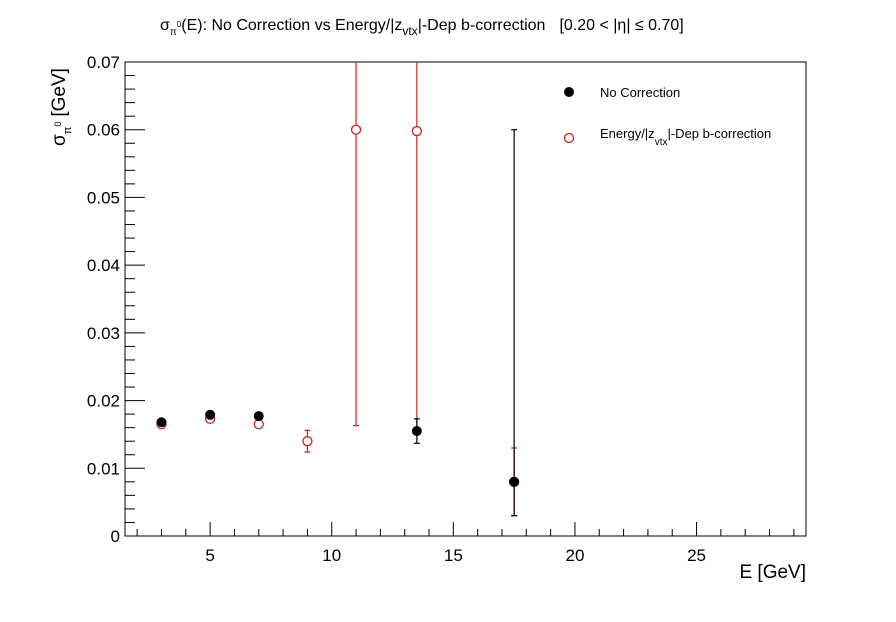  What do you see at coordinates (453, 555) in the screenshot?
I see `x-tick-label: 15` at bounding box center [453, 555].